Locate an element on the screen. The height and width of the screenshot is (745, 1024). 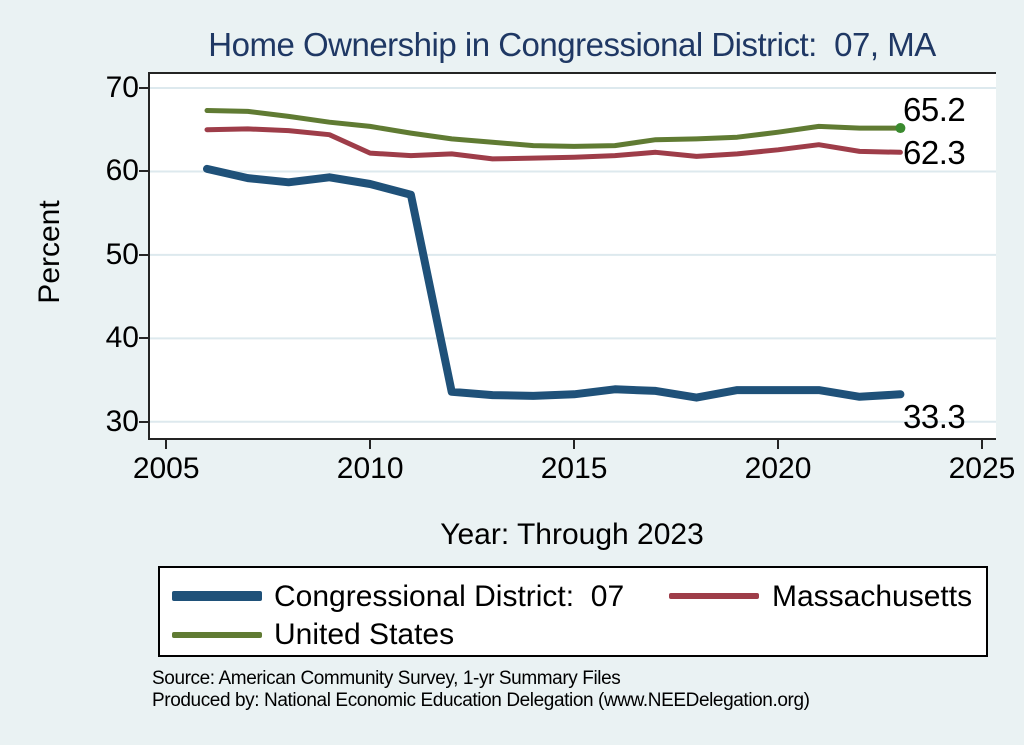
legend-label-united-states: United States is located at coordinates (364, 634).